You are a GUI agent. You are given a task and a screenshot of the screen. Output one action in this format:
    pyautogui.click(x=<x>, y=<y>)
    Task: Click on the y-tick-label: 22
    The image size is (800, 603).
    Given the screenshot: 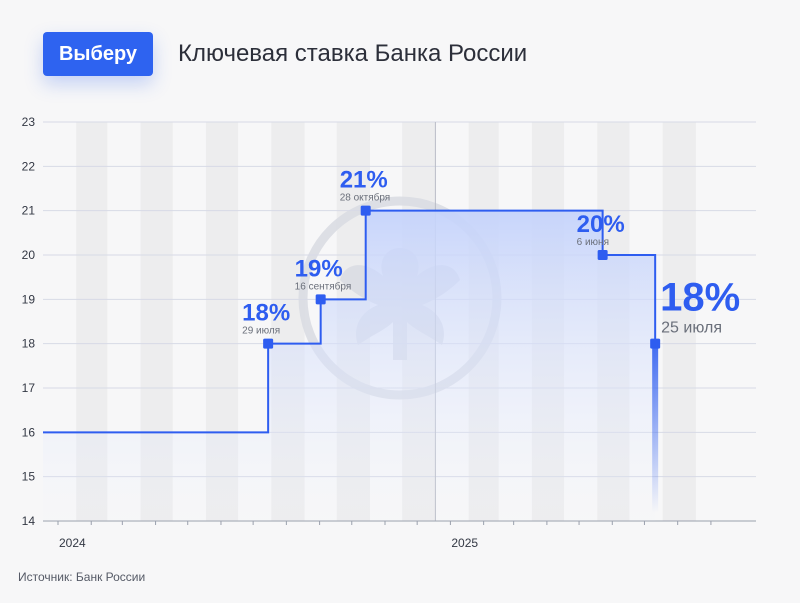 What is the action you would take?
    pyautogui.click(x=29, y=166)
    